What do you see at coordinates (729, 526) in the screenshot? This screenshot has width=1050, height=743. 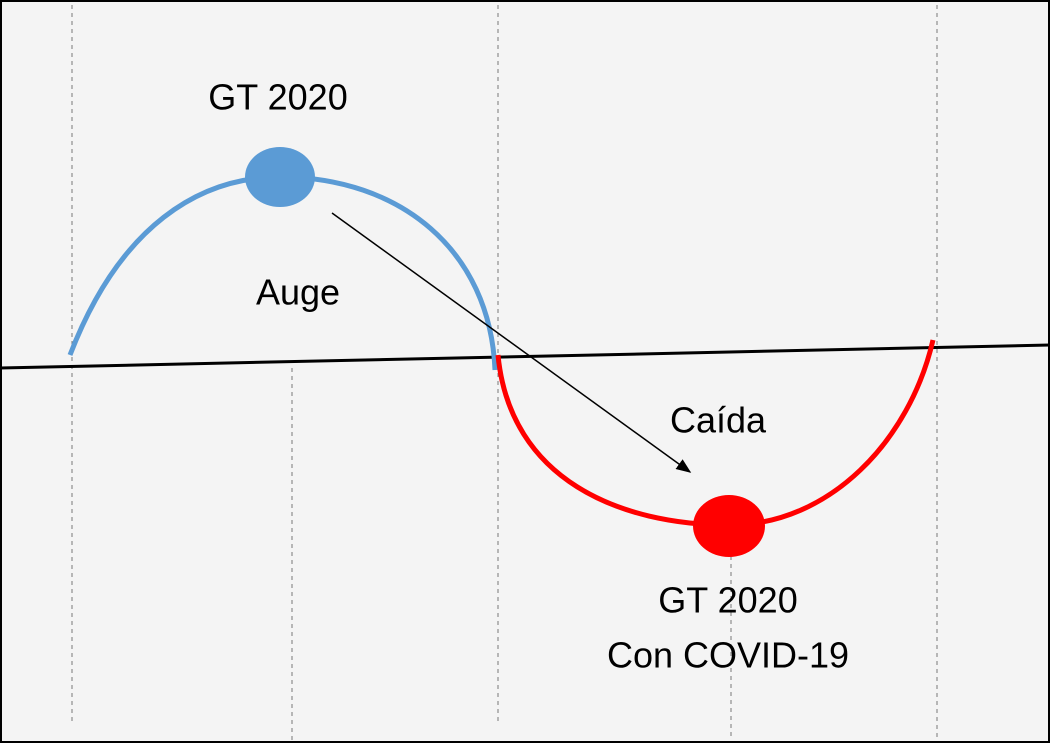 I see `trough-node` at bounding box center [729, 526].